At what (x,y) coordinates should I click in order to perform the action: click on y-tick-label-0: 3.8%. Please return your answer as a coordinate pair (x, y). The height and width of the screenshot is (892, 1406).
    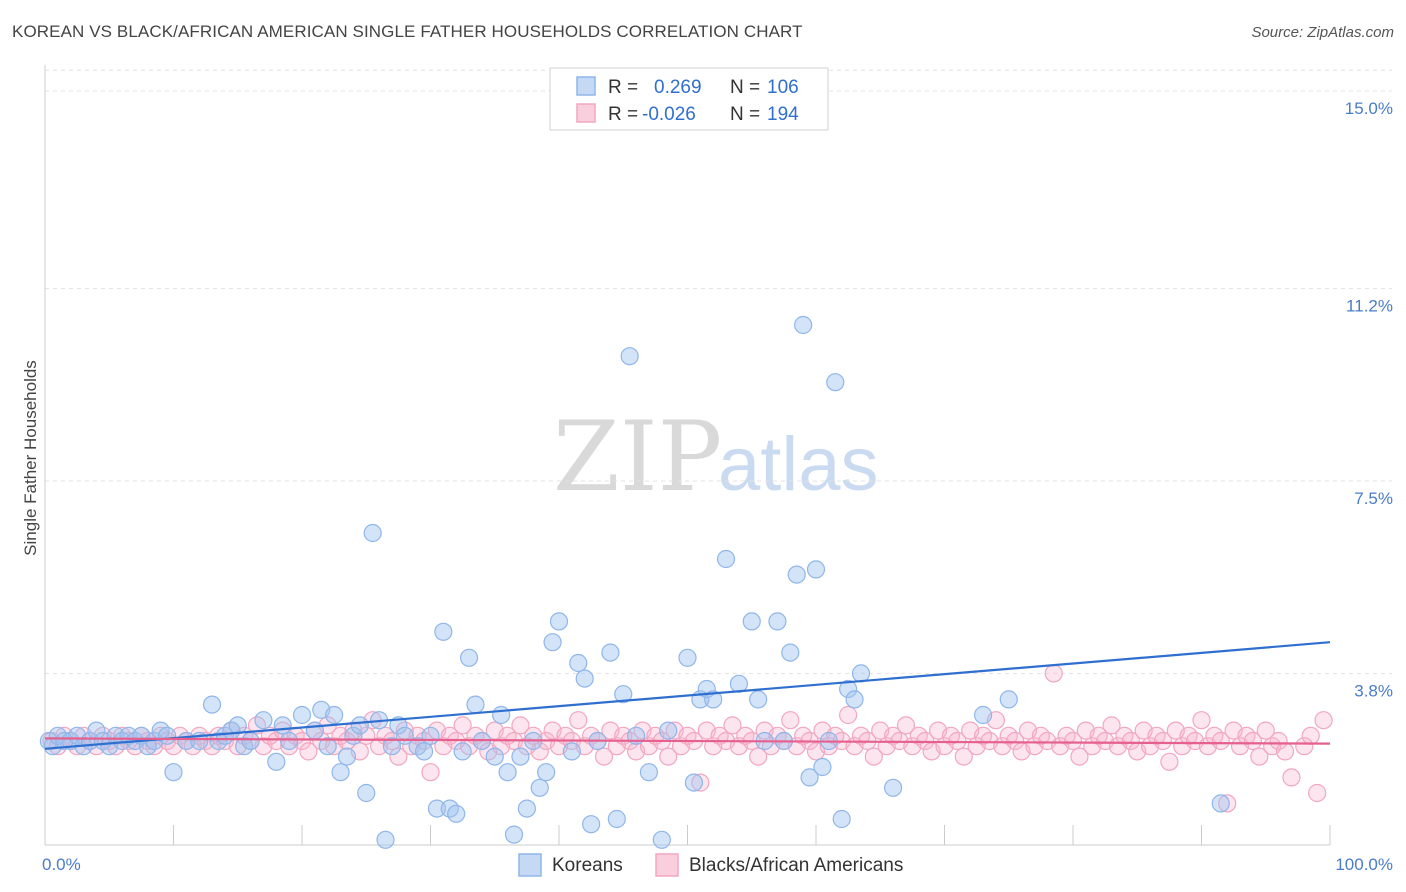
    Looking at the image, I should click on (1373, 690).